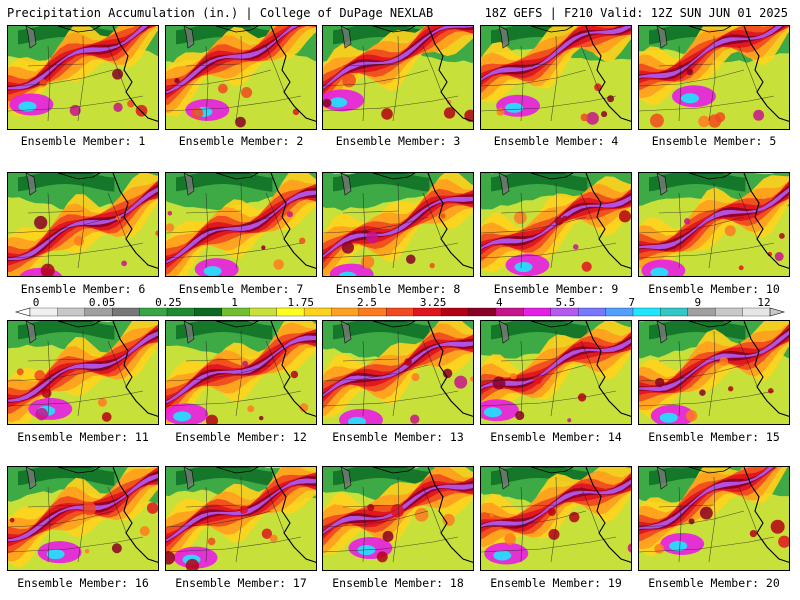 The height and width of the screenshot is (600, 800). Describe the element at coordinates (698, 302) in the screenshot. I see `colorbar-tick-label: 9` at that location.